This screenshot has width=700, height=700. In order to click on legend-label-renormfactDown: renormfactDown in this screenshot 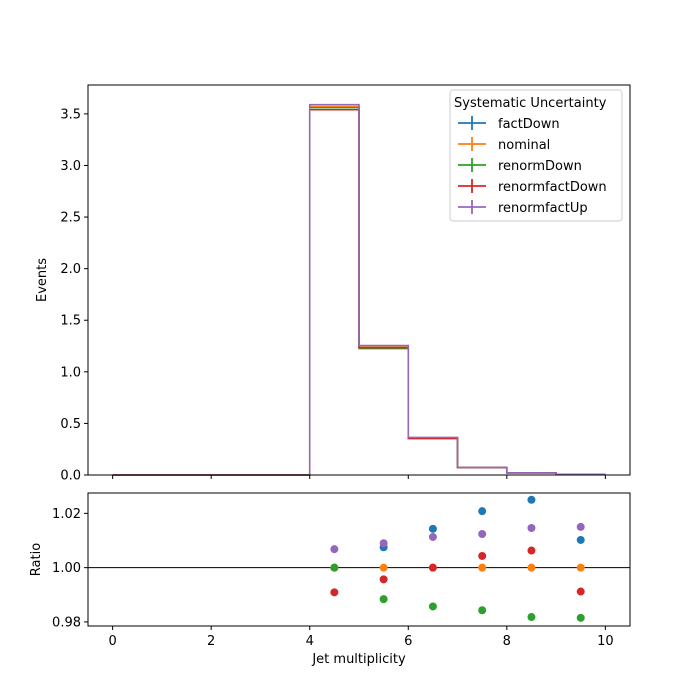, I will do `click(552, 187)`.